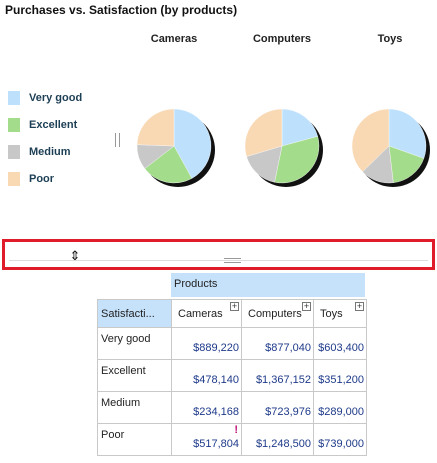 The width and height of the screenshot is (437, 463). I want to click on chart-title: Purchases vs. Satisfaction (by products), so click(121, 10).